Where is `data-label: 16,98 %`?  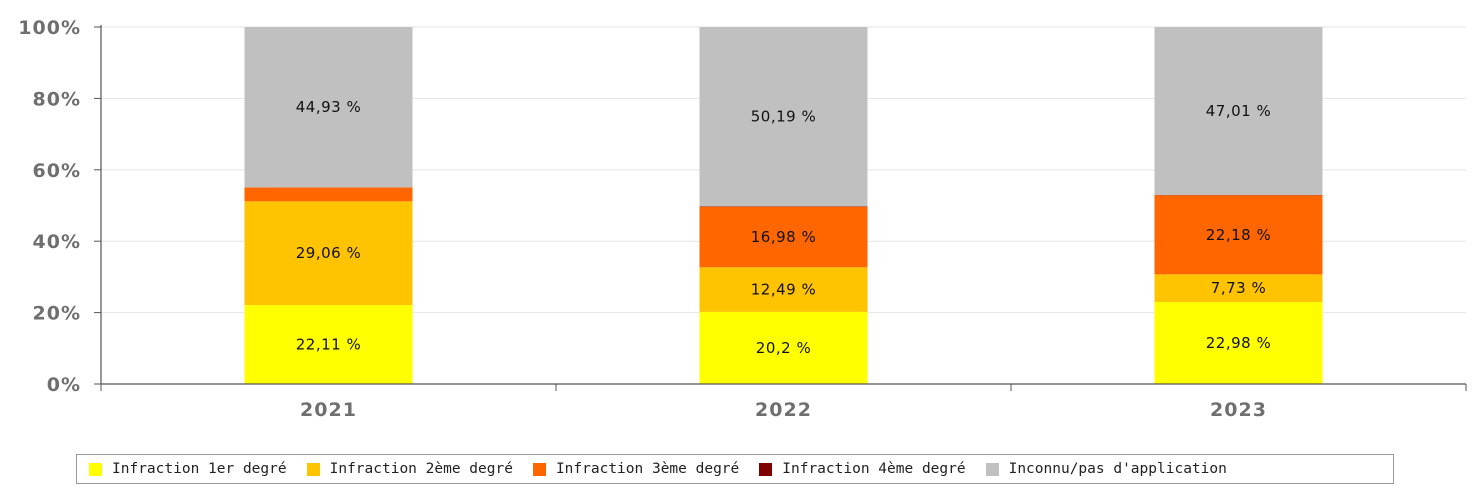
data-label: 16,98 % is located at coordinates (783, 237).